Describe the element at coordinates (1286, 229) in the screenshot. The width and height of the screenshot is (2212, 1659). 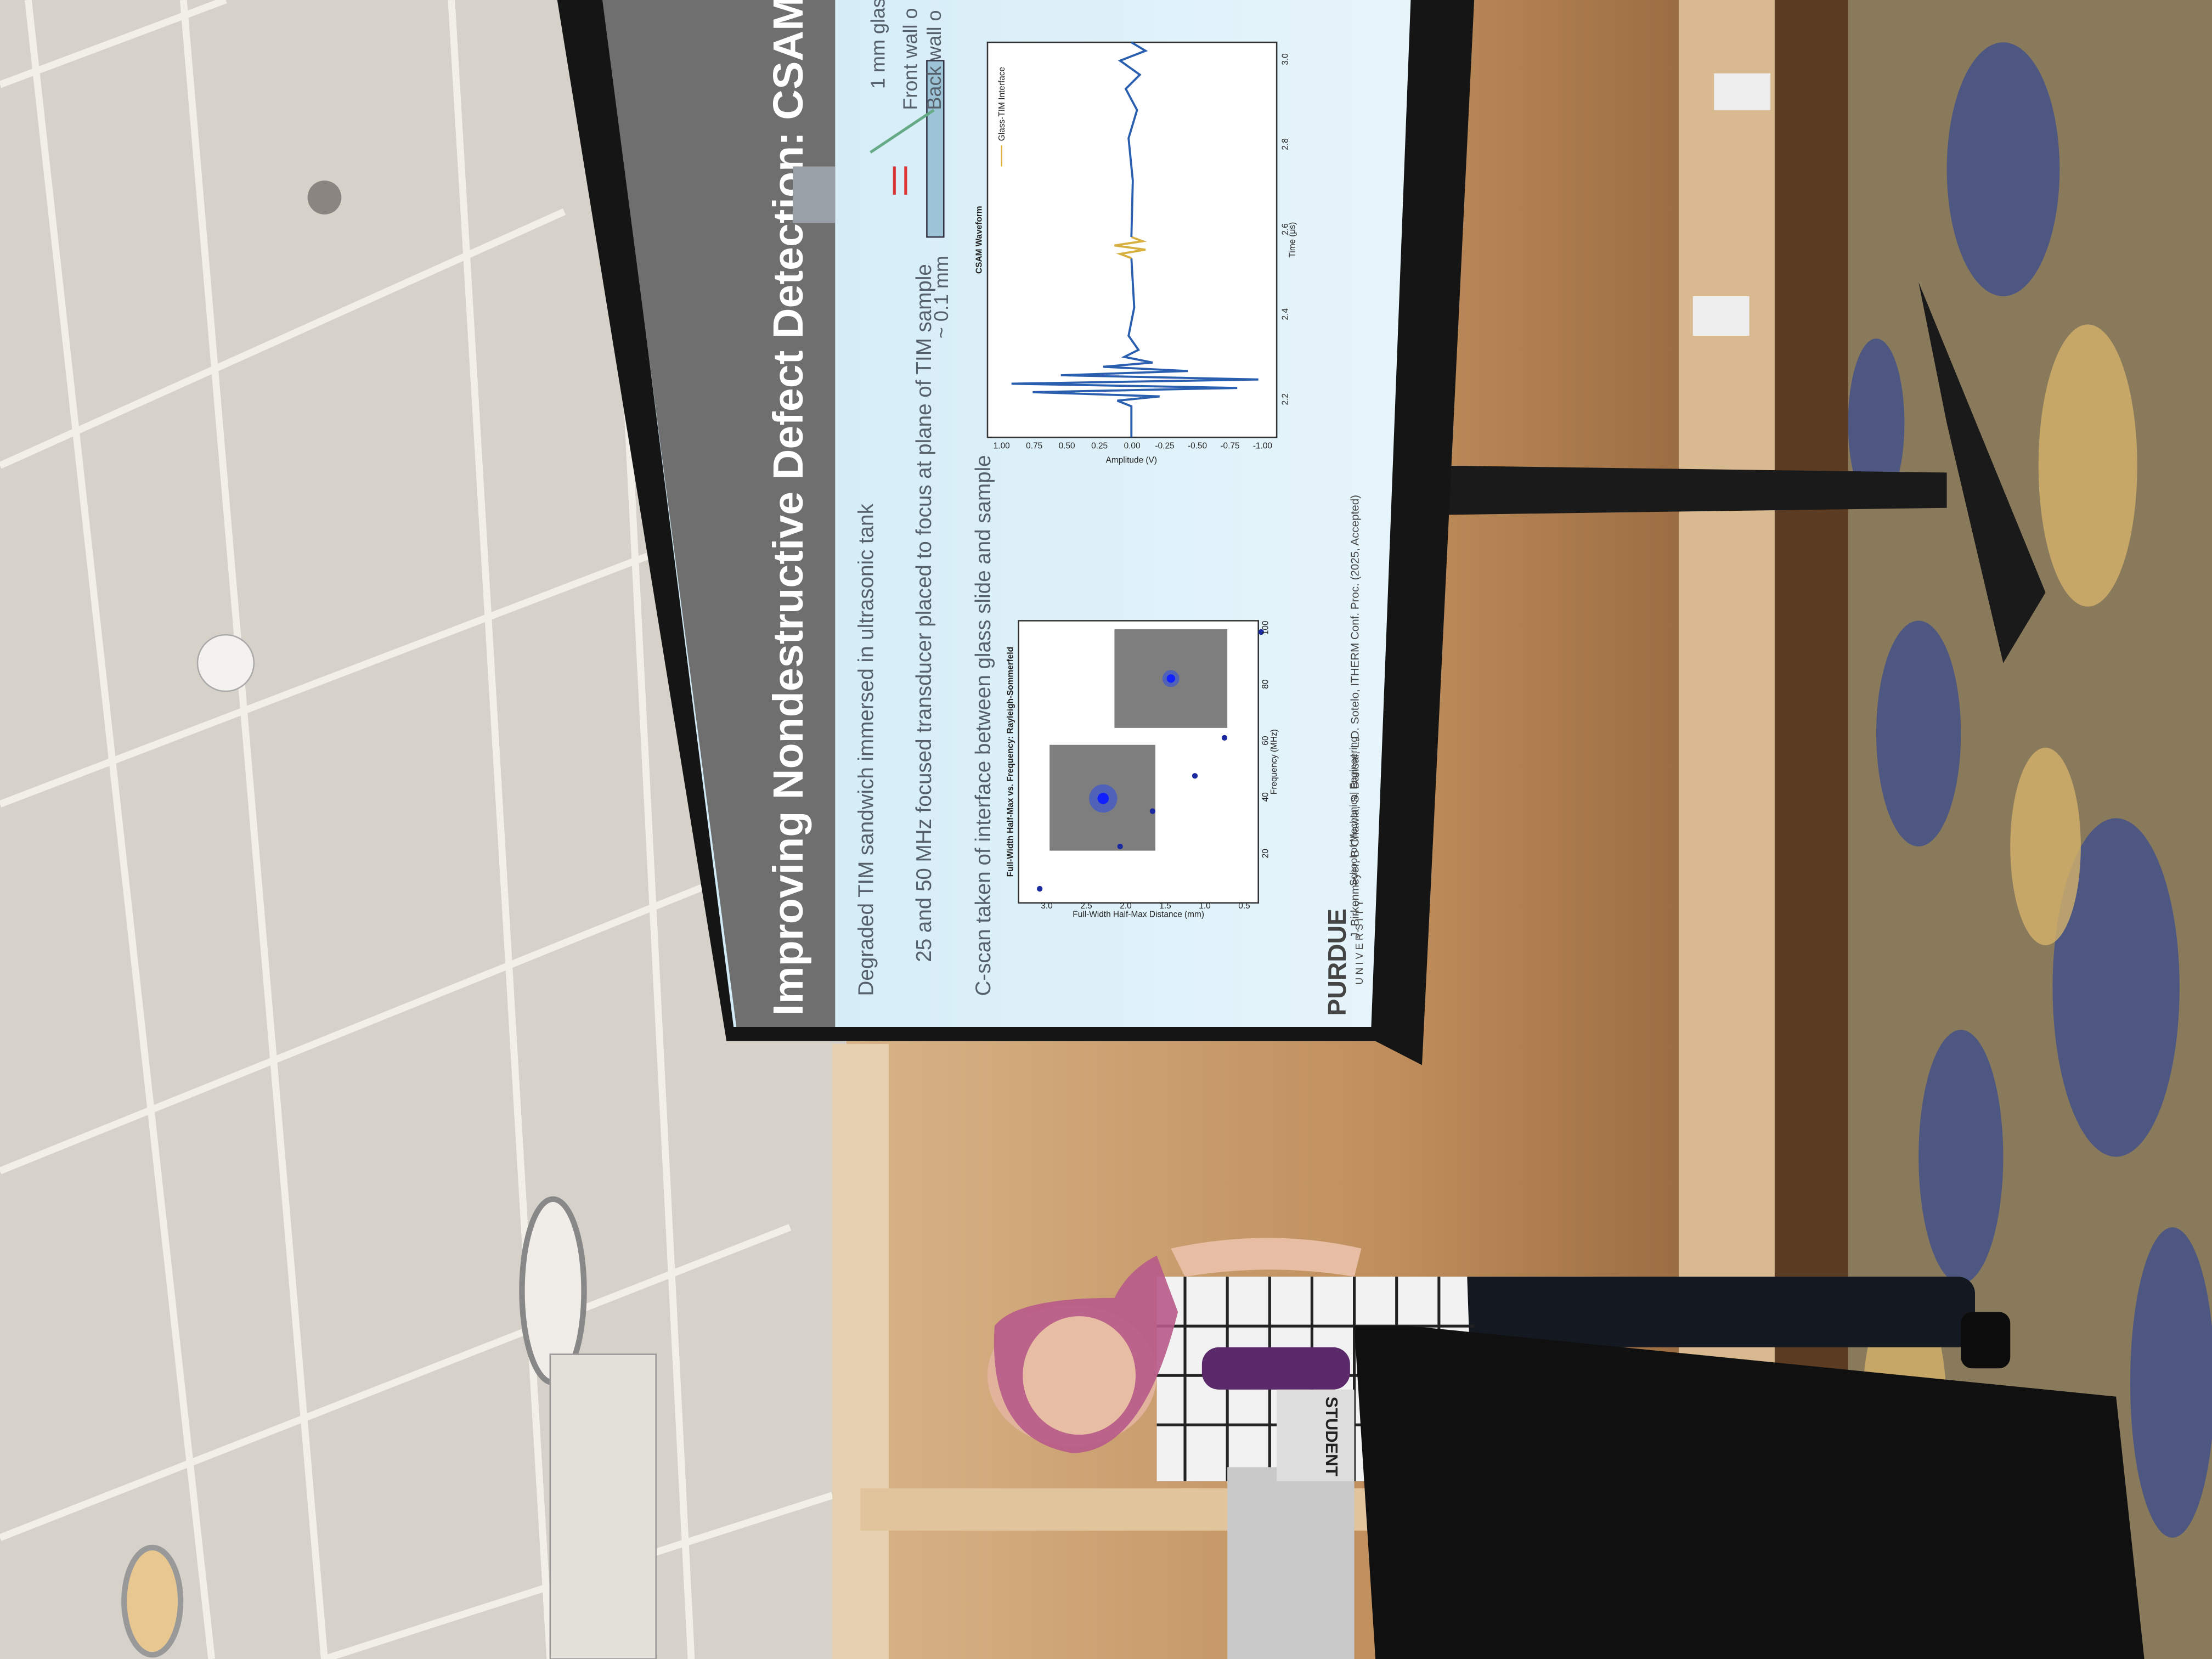
I see `x-tick-label: 2.6` at that location.